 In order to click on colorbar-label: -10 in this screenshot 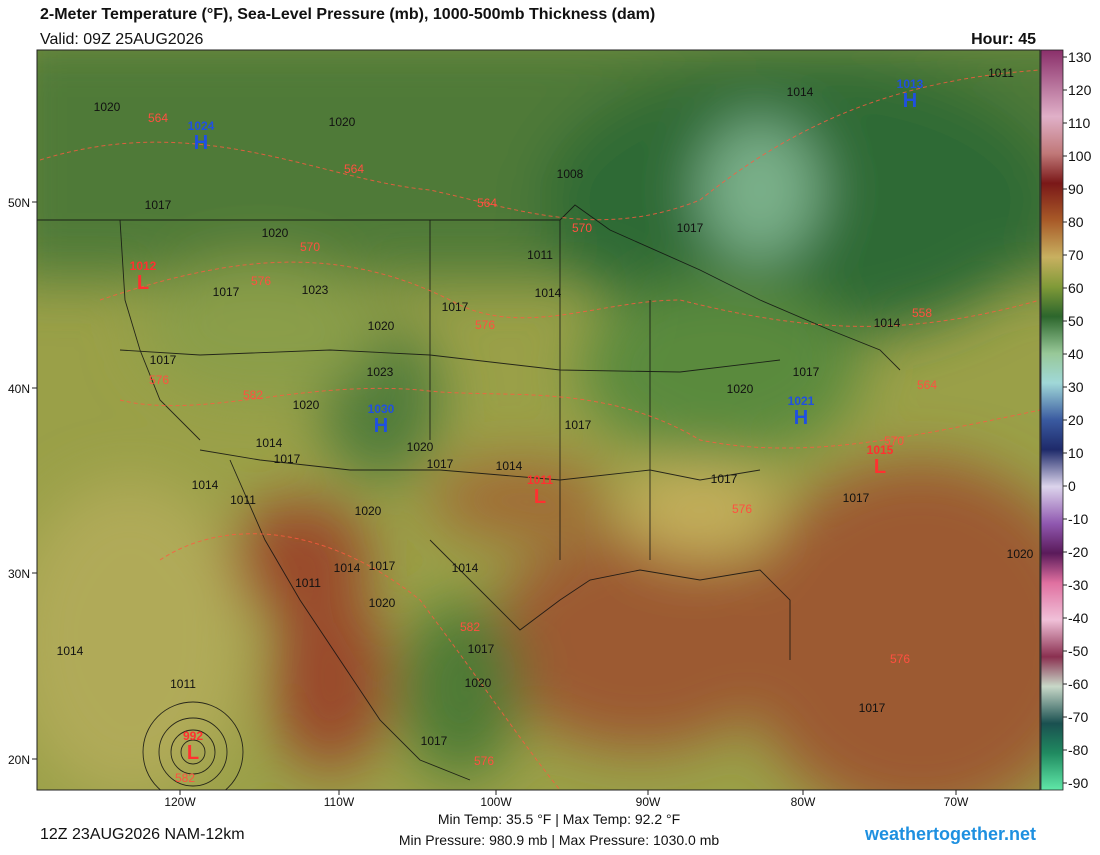, I will do `click(1078, 519)`.